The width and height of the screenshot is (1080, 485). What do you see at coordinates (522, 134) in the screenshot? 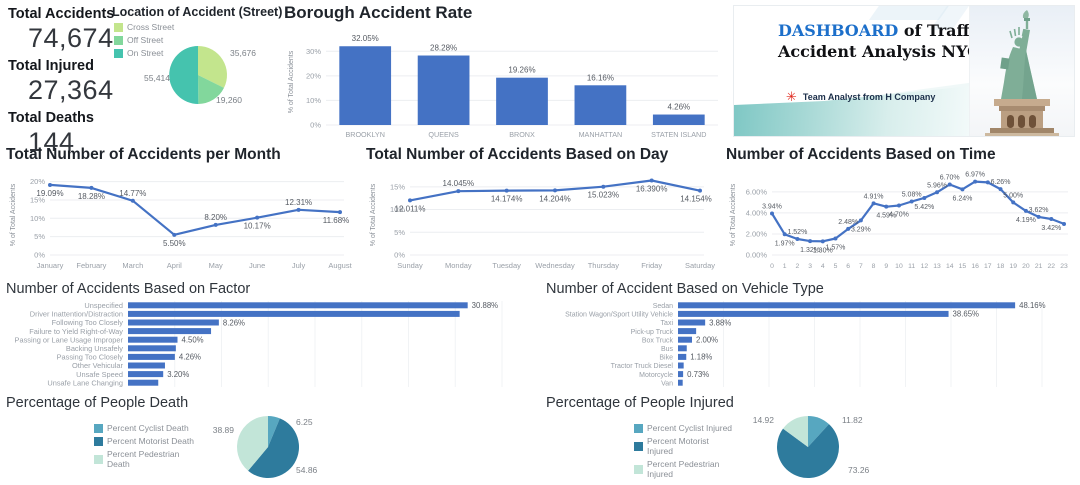
I see `svg-text: BRONX` at bounding box center [522, 134].